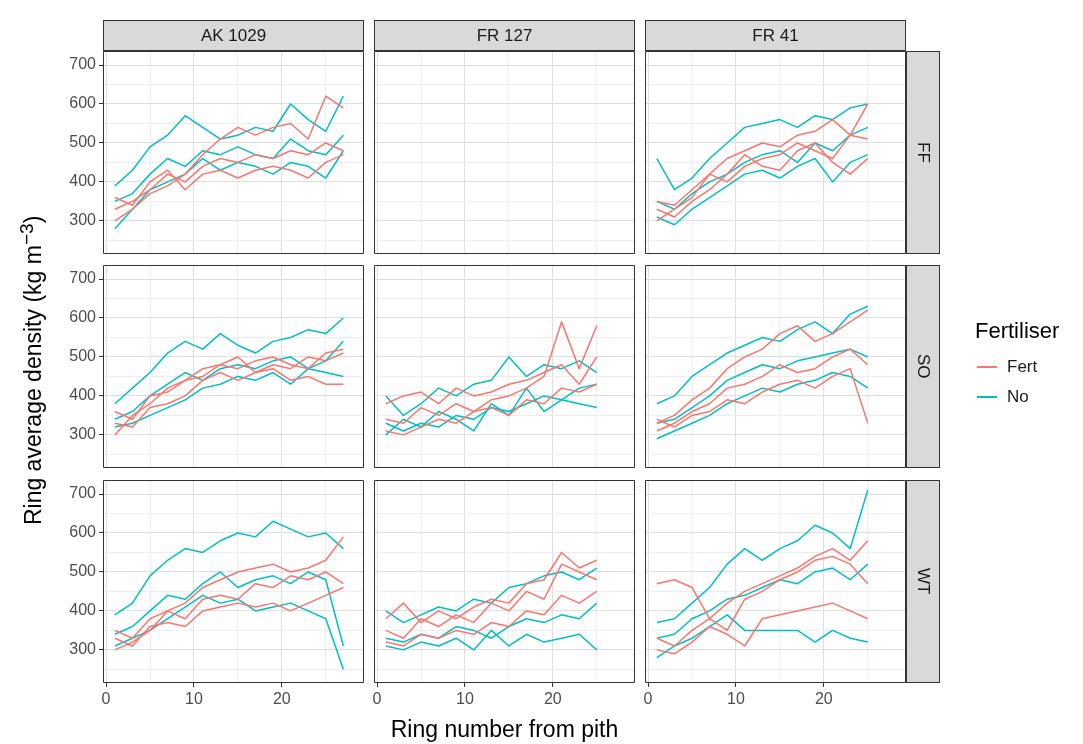 The width and height of the screenshot is (1083, 744). I want to click on legend-label: Fert, so click(1022, 367).